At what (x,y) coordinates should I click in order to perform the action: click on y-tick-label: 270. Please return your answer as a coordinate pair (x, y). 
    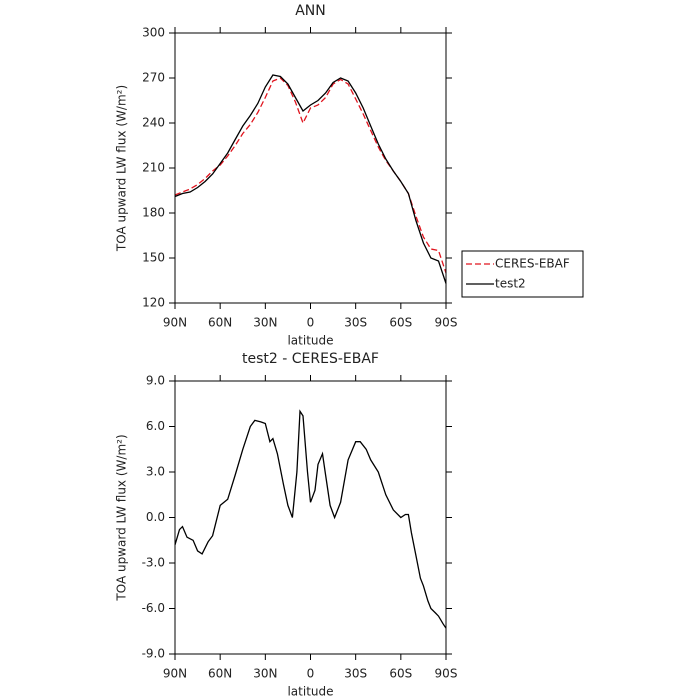
    Looking at the image, I should click on (153, 78).